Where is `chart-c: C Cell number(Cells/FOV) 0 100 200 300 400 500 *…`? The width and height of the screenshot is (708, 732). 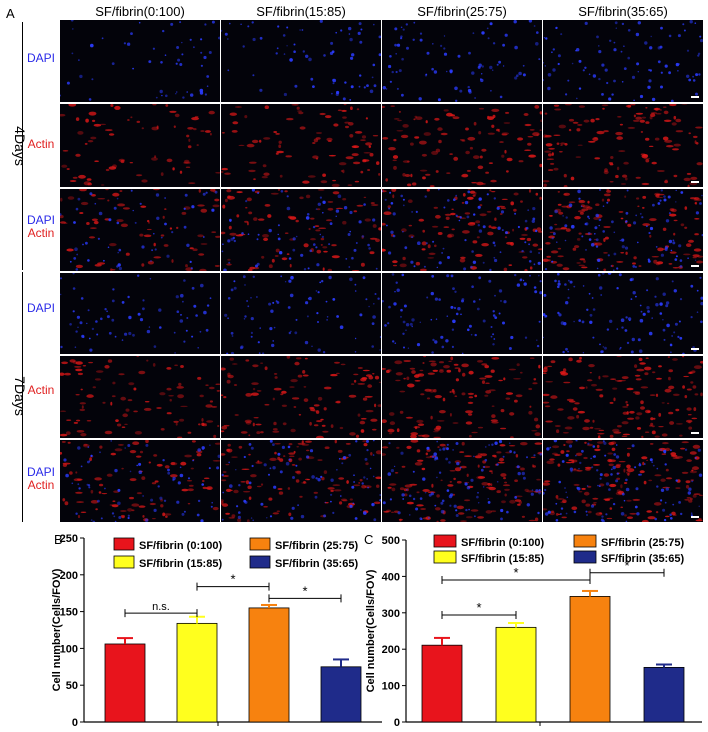
chart-c: C Cell number(Cells/FOV) 0 100 200 300 400 500 *… is located at coordinates (533, 630).